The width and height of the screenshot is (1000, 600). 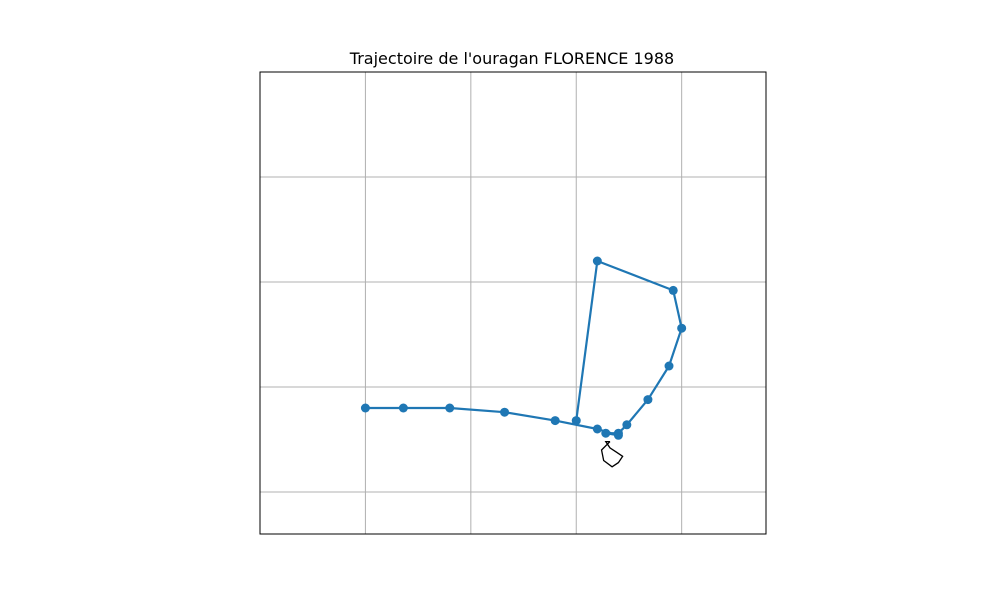 I want to click on hurricane-track, so click(x=523, y=348).